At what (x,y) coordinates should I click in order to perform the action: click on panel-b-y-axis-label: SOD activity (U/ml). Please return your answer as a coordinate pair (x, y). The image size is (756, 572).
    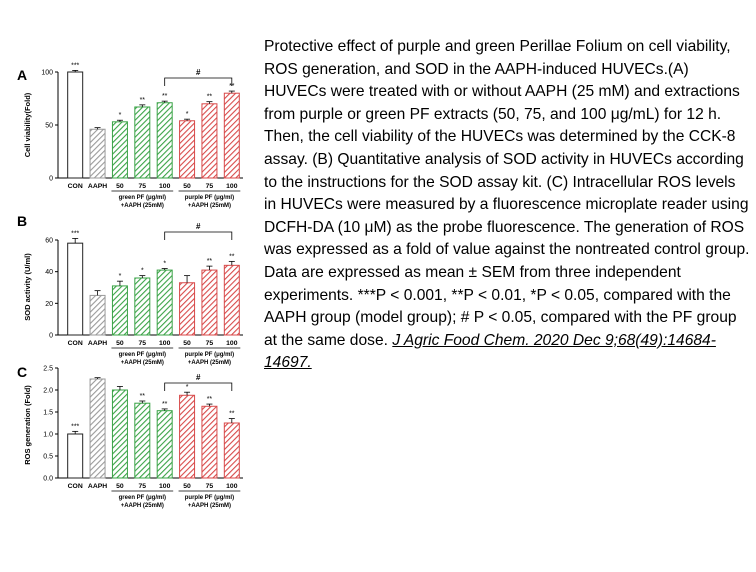
    Looking at the image, I should click on (27, 287).